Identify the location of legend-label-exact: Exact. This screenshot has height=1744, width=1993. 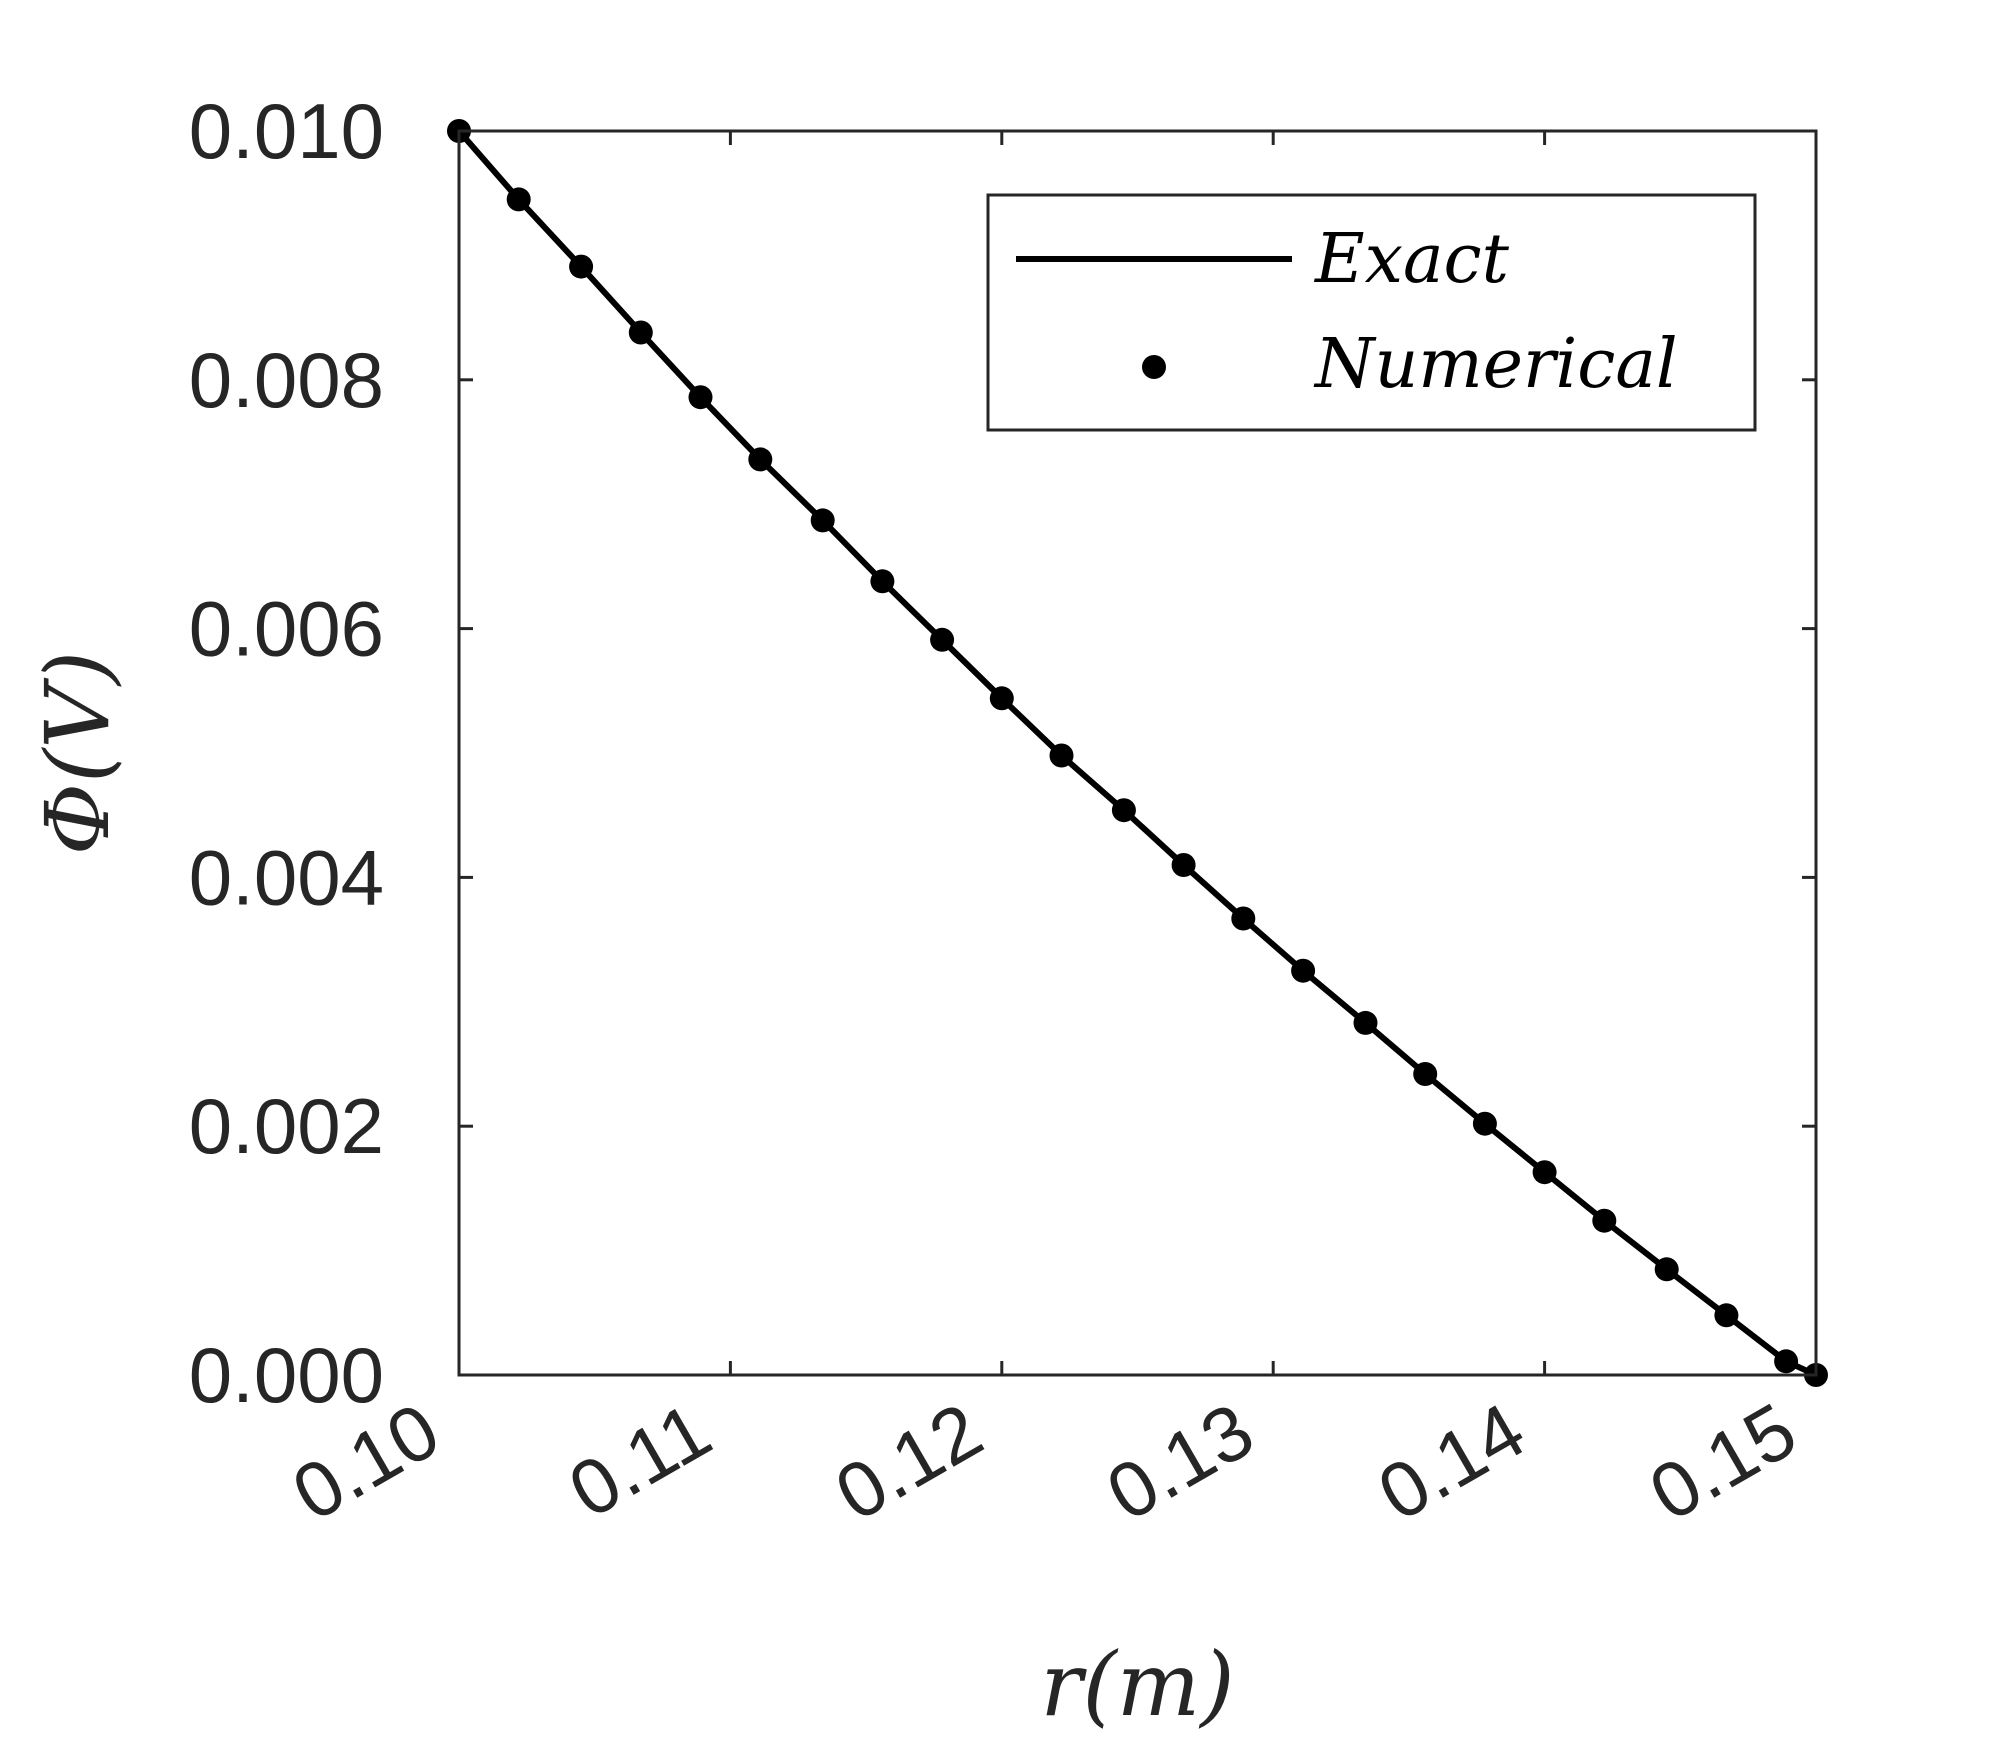
(1411, 259).